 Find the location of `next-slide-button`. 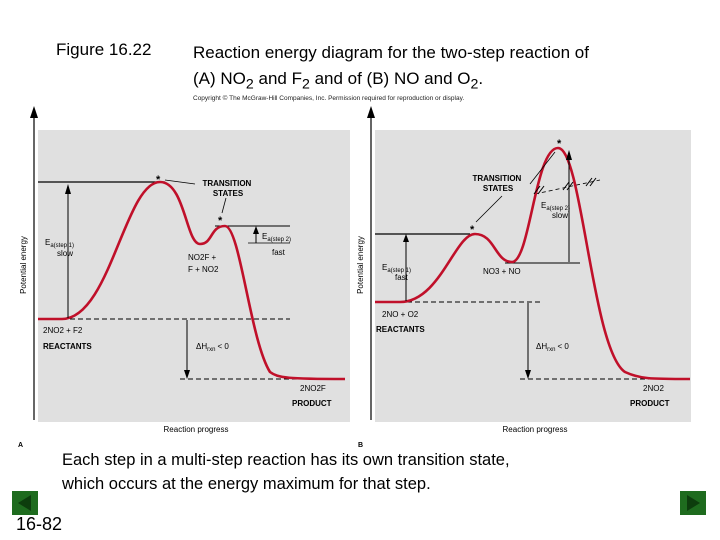

next-slide-button is located at coordinates (693, 503).